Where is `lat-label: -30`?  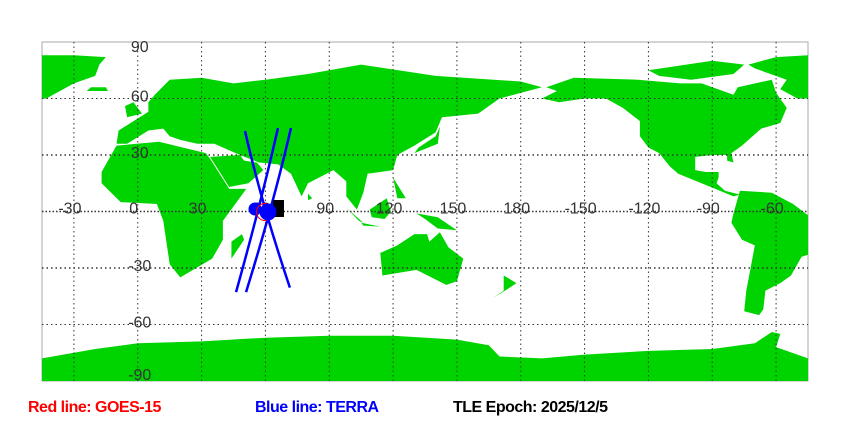 lat-label: -30 is located at coordinates (139, 266).